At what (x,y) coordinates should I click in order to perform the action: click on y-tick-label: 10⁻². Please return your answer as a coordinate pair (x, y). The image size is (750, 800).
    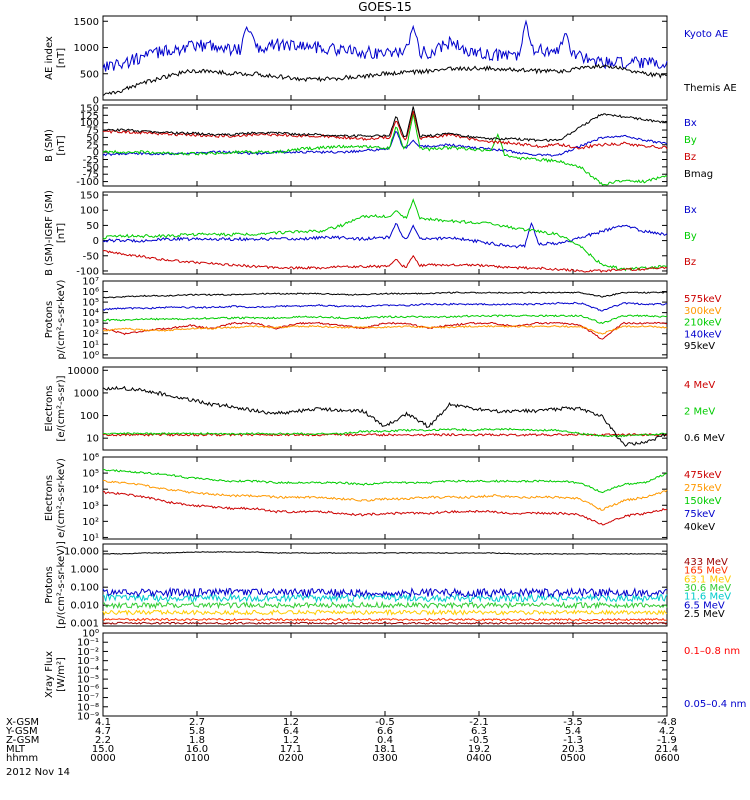
    Looking at the image, I should click on (88, 652).